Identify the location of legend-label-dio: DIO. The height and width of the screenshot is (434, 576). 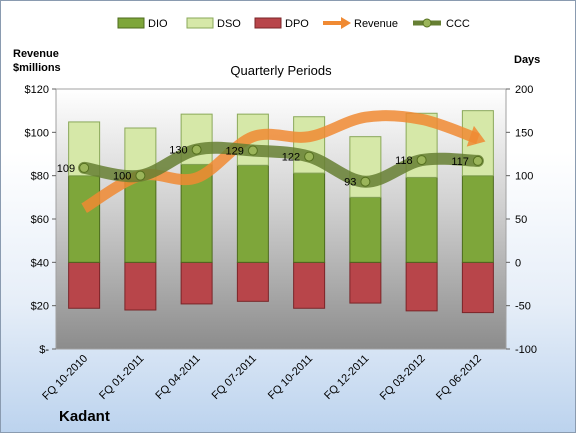
(158, 24).